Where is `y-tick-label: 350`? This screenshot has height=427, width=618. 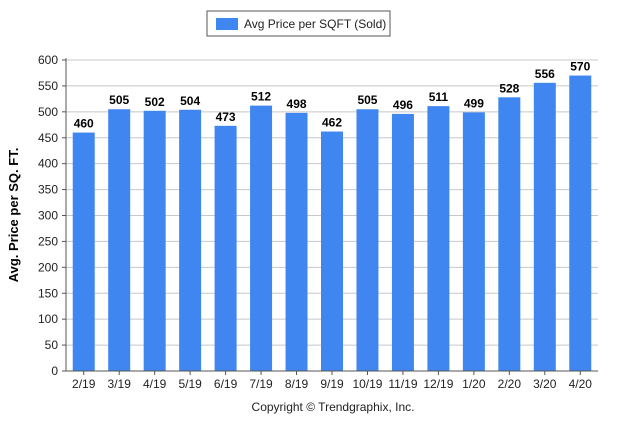
y-tick-label: 350 is located at coordinates (48, 190).